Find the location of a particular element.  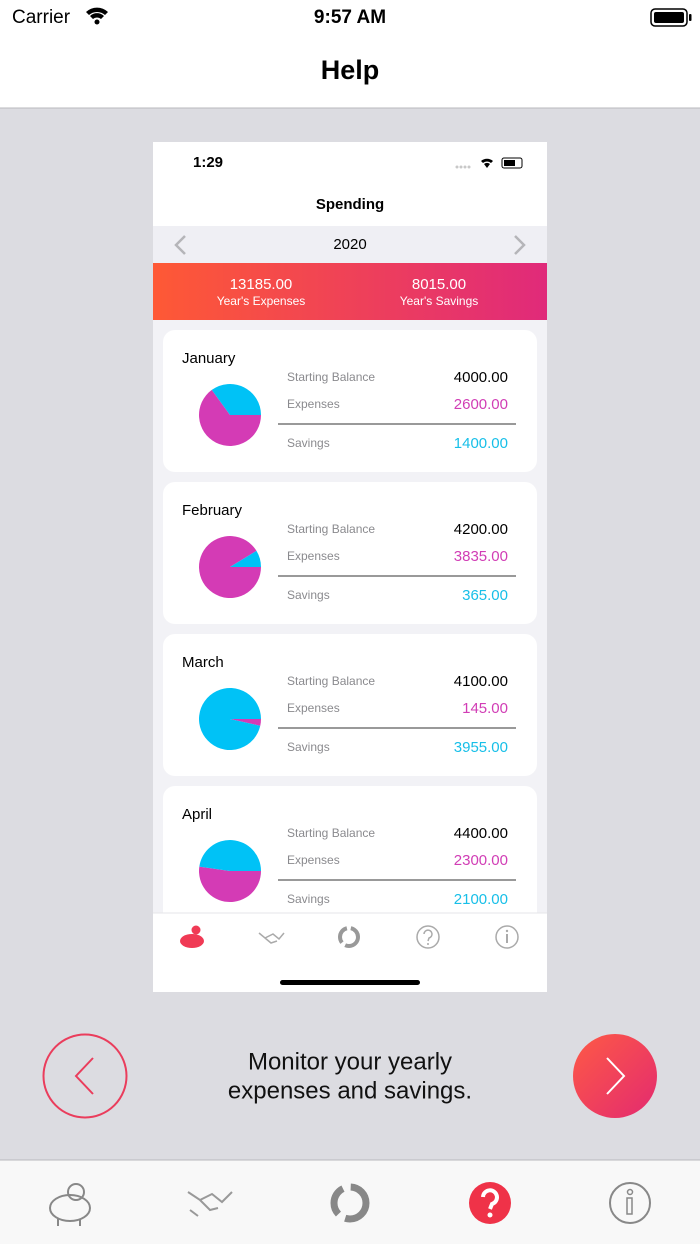

battery-icon is located at coordinates (671, 17).